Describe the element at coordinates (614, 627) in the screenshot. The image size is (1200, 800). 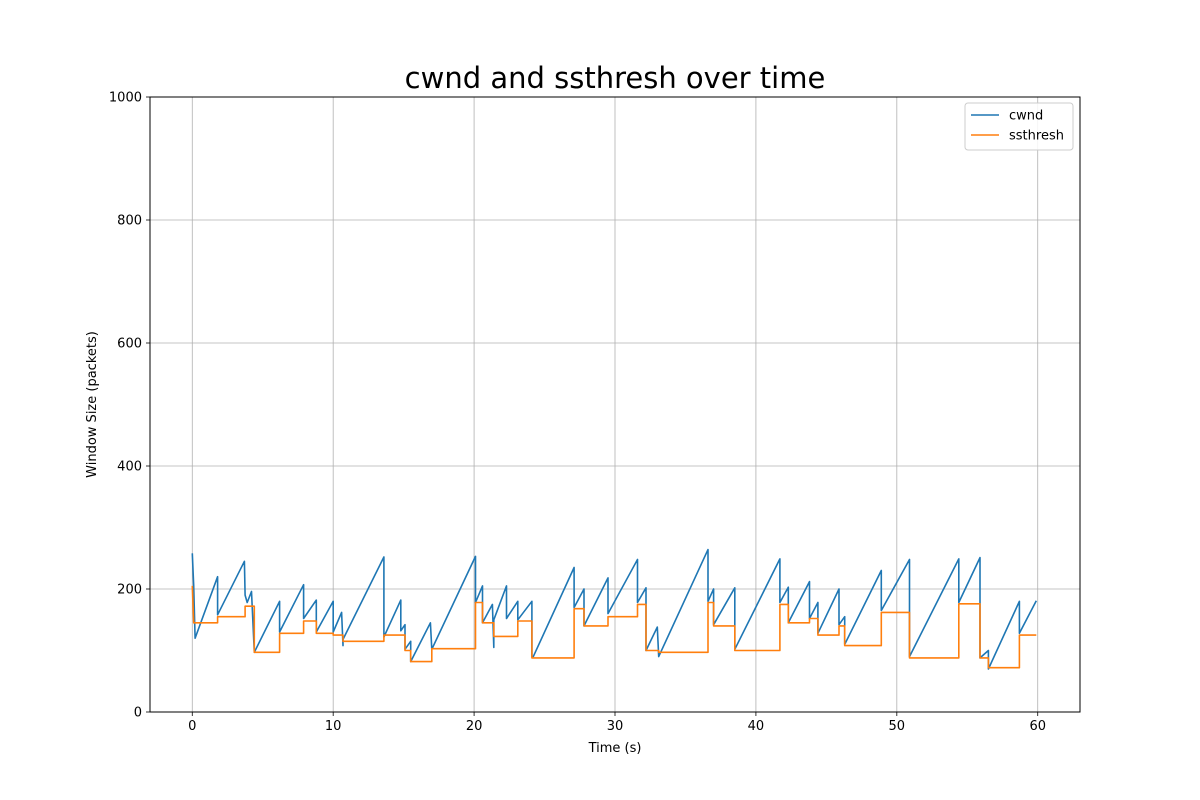
I see `series-line-ssthresh` at that location.